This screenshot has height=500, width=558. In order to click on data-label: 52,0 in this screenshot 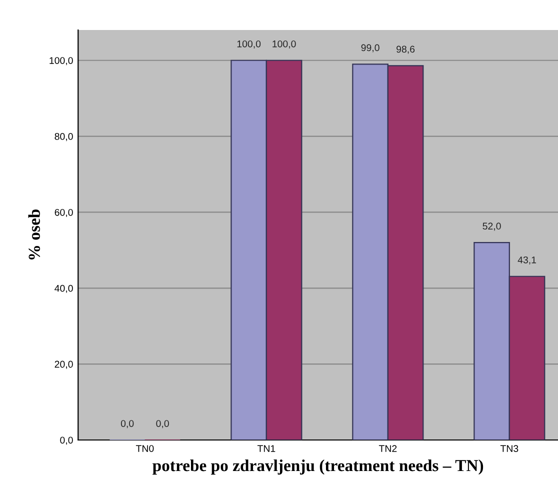, I will do `click(491, 226)`.